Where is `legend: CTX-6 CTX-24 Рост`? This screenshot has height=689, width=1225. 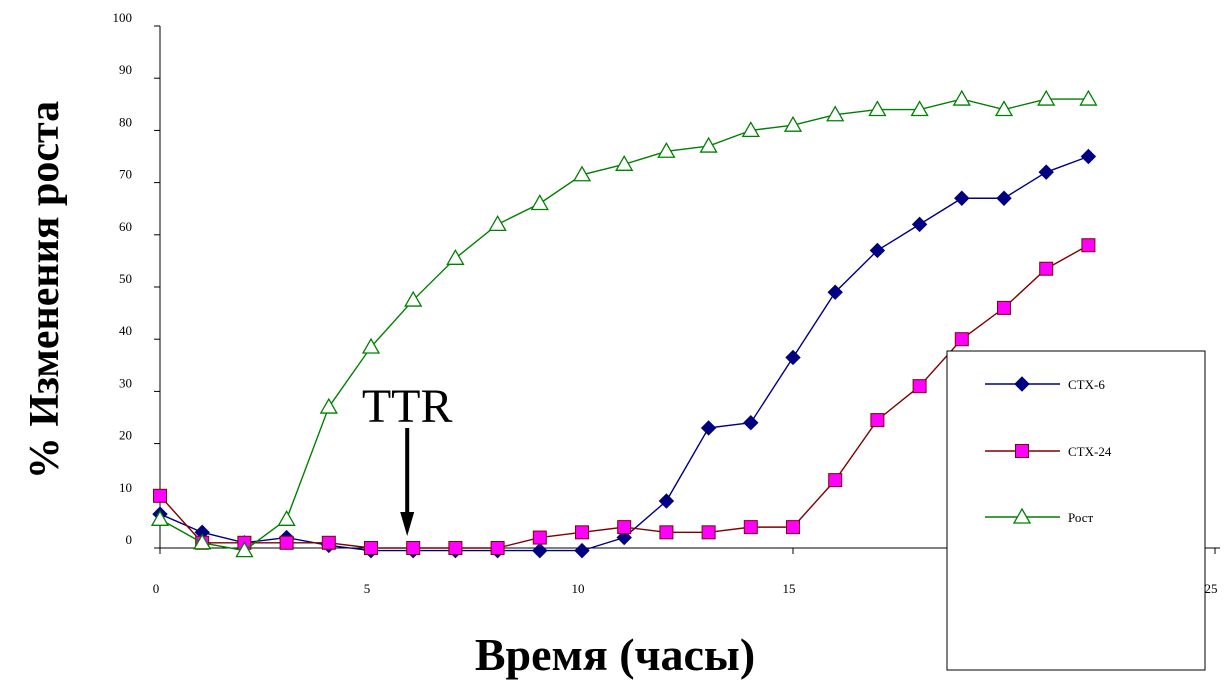
legend: CTX-6 CTX-24 Рост is located at coordinates (1076, 510).